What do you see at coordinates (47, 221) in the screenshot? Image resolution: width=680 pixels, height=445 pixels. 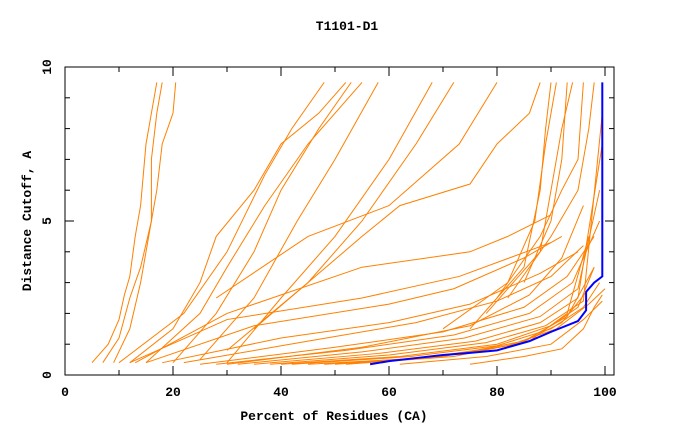 I see `y-tick-label: 5` at bounding box center [47, 221].